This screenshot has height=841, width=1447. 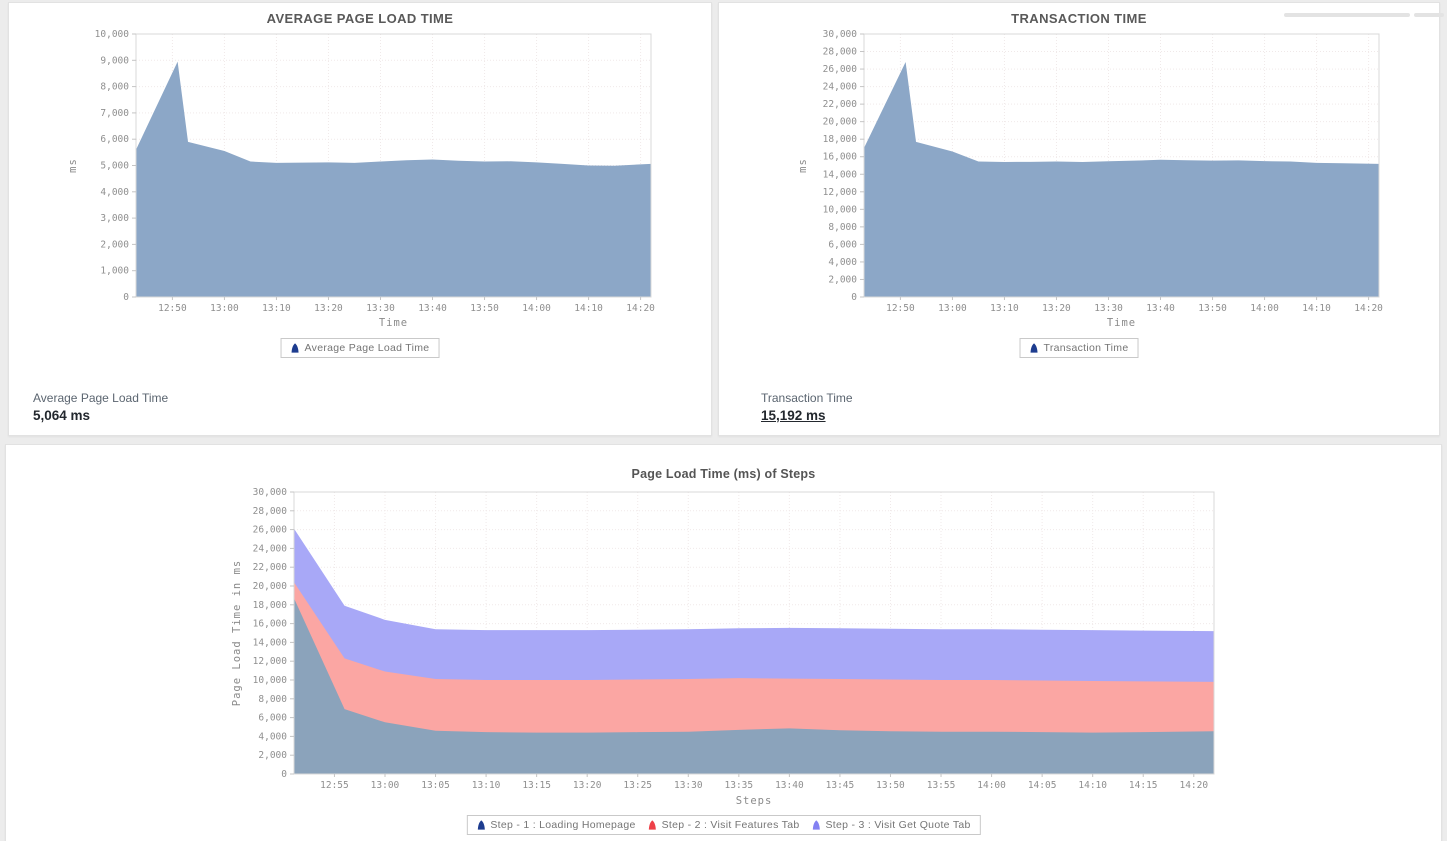 I want to click on legend-label: Average Page Load Time, so click(x=367, y=348).